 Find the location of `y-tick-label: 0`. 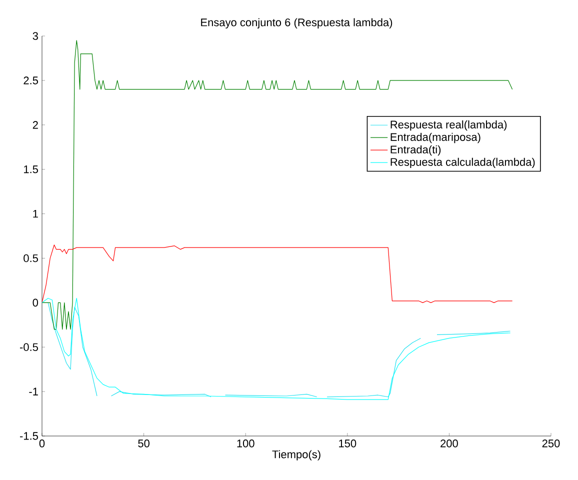

y-tick-label: 0 is located at coordinates (35, 302).